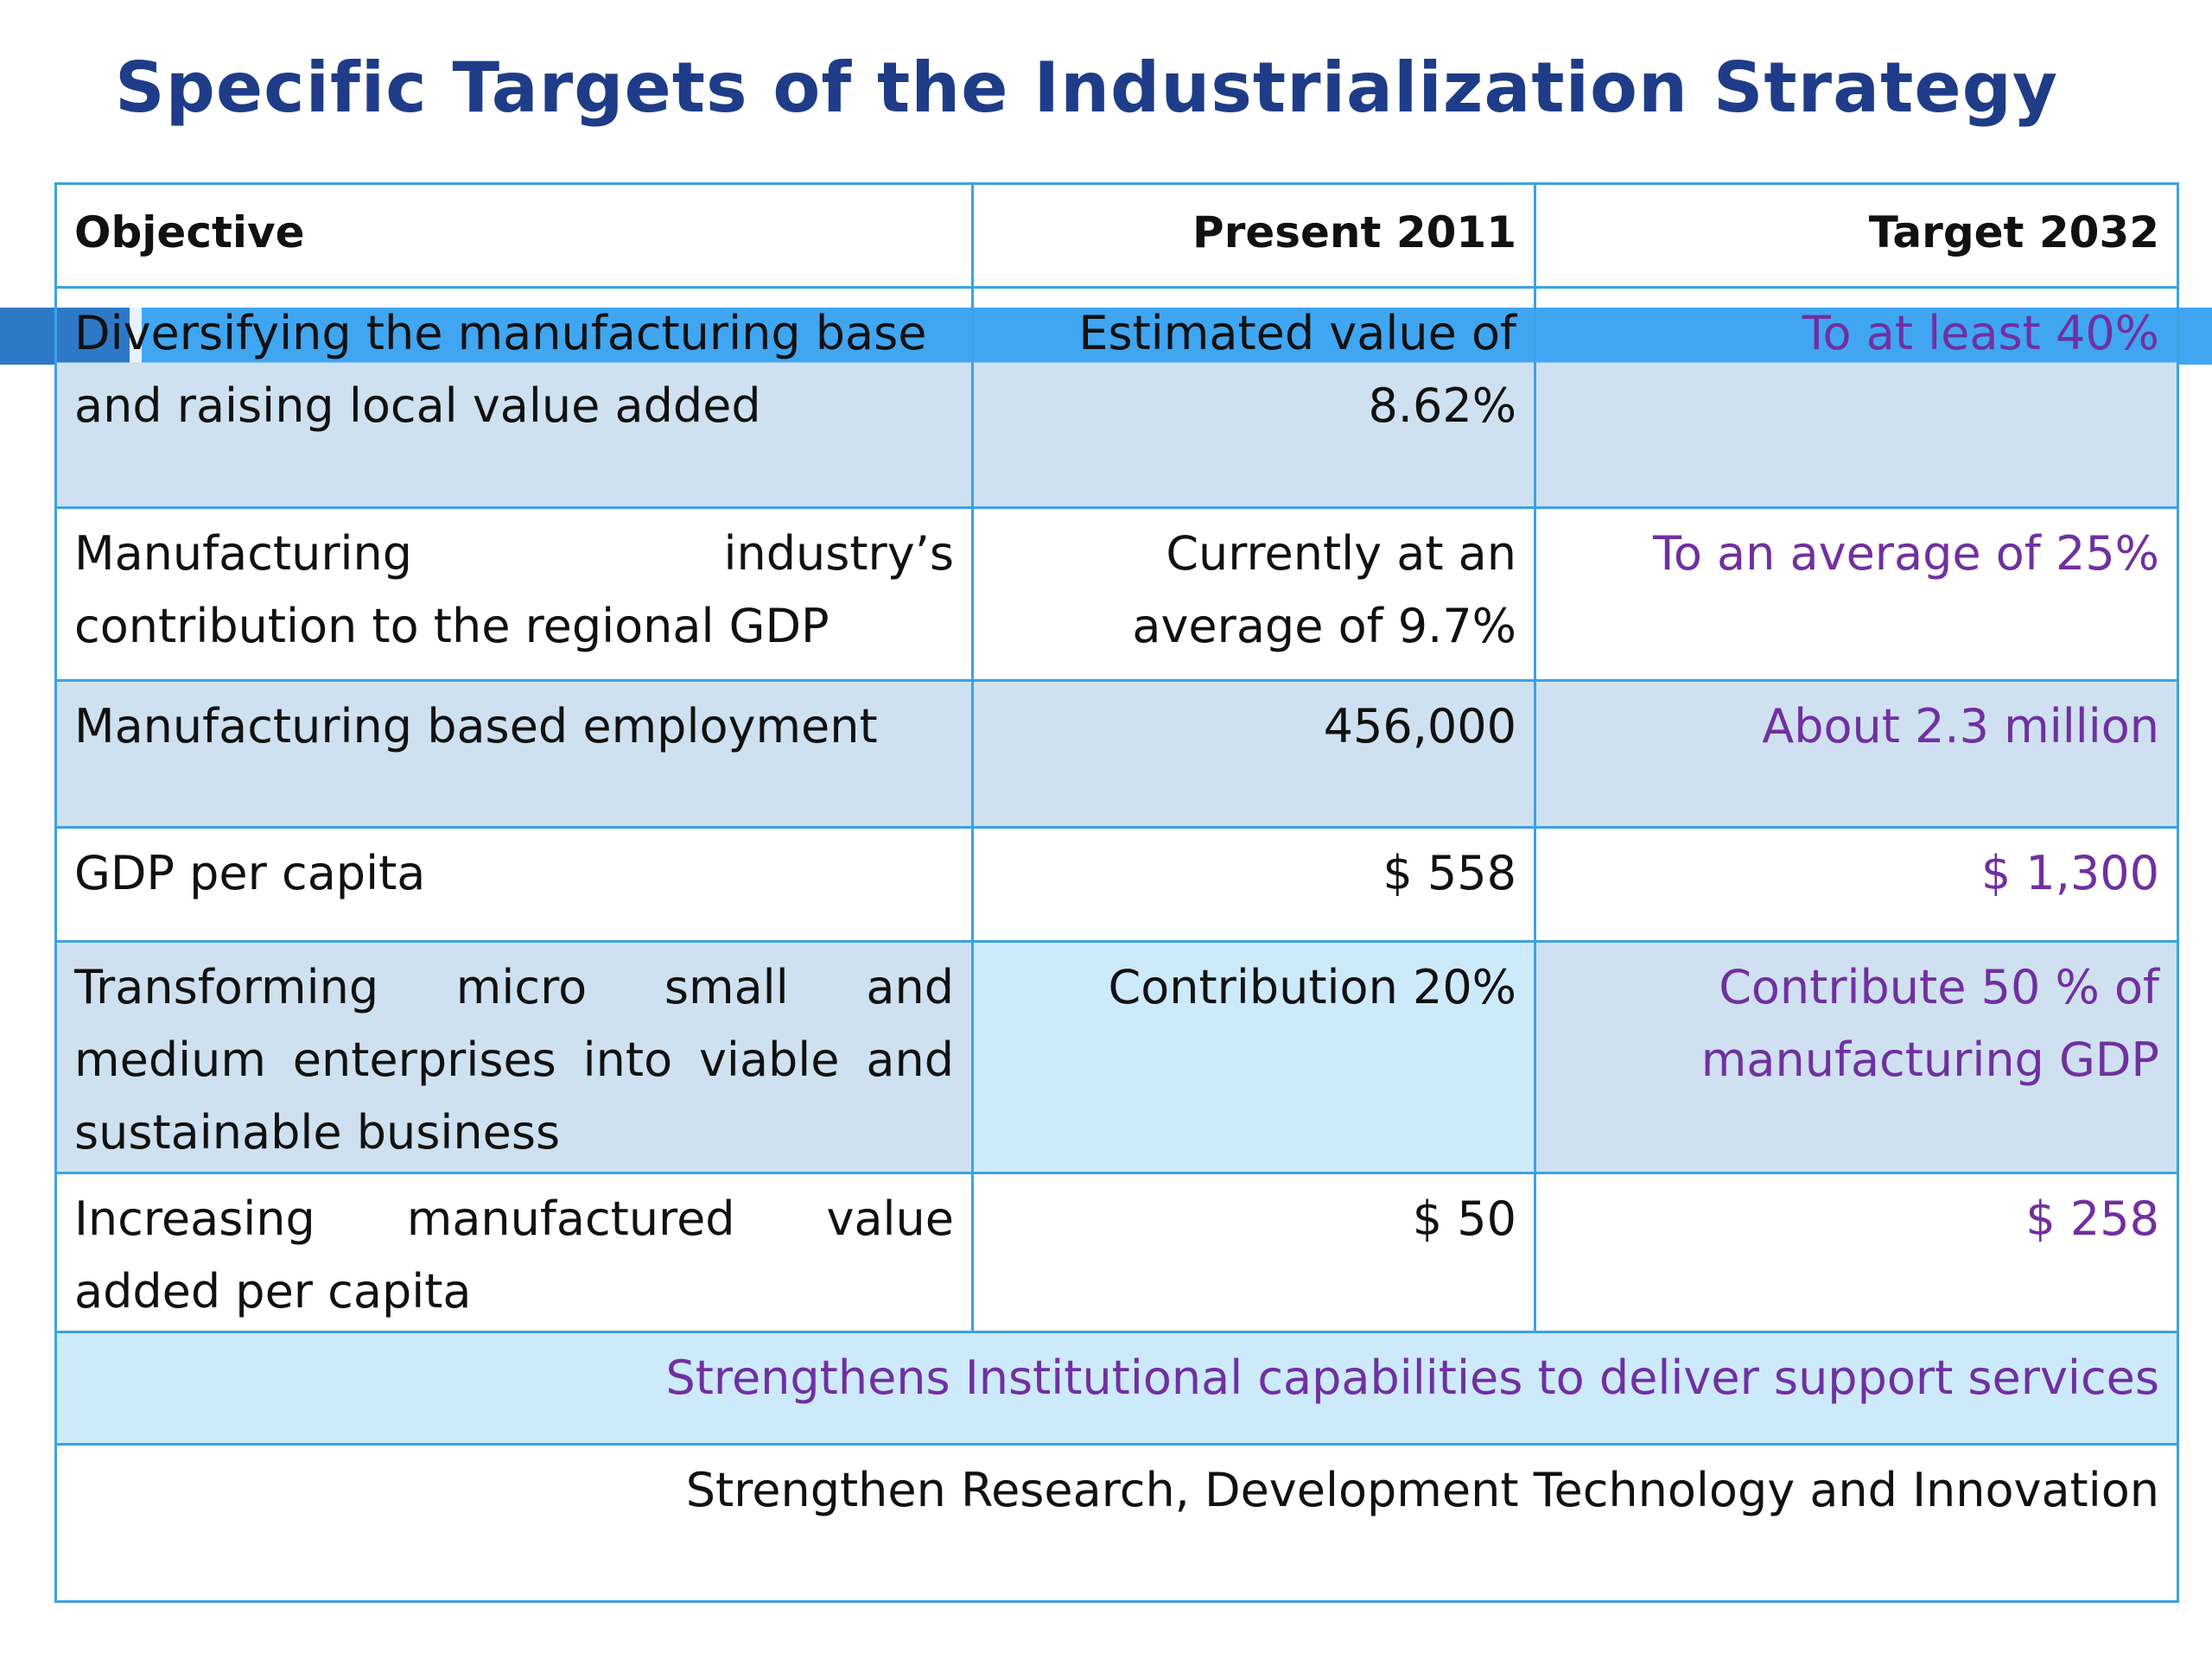 This screenshot has width=2212, height=1659. Describe the element at coordinates (1253, 1252) in the screenshot. I see `present-cell: $ 50` at that location.